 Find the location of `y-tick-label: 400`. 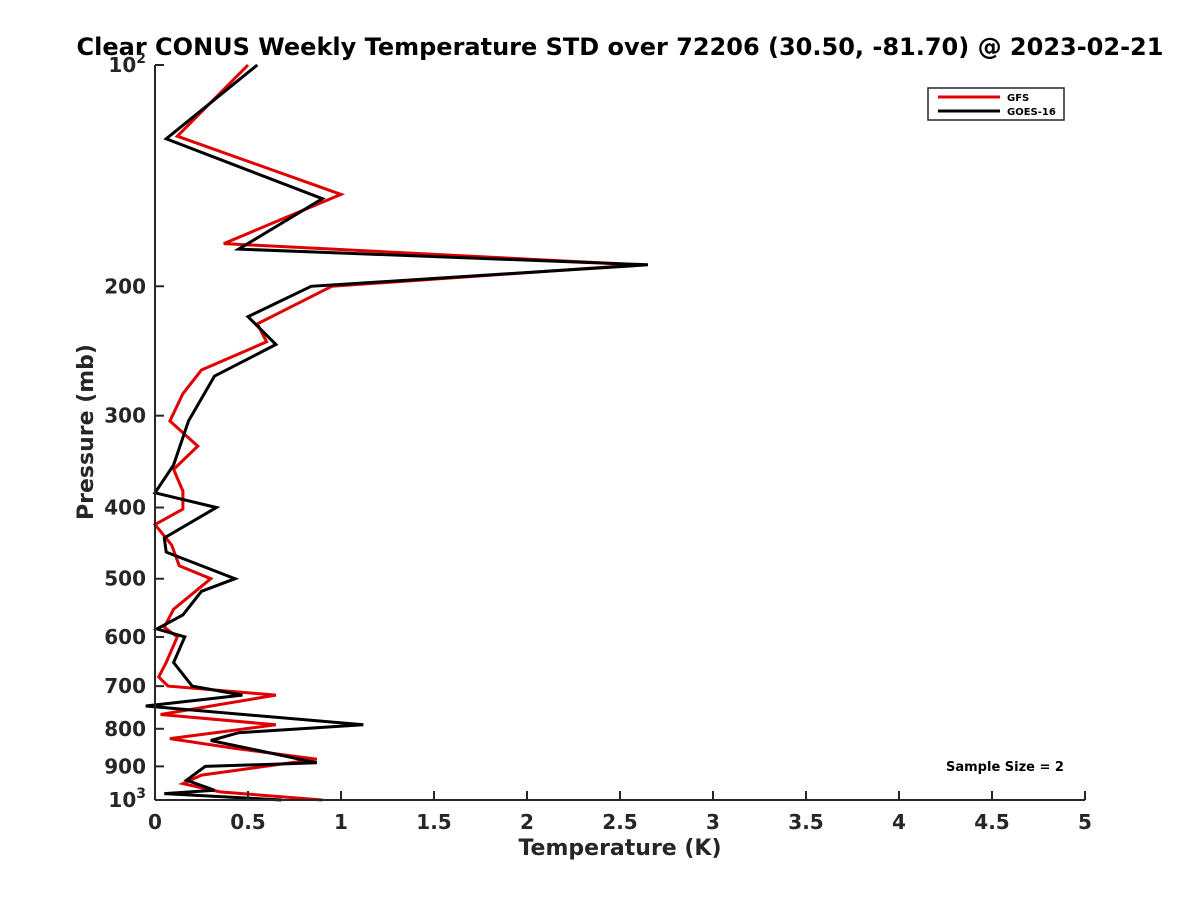

y-tick-label: 400 is located at coordinates (125, 508).